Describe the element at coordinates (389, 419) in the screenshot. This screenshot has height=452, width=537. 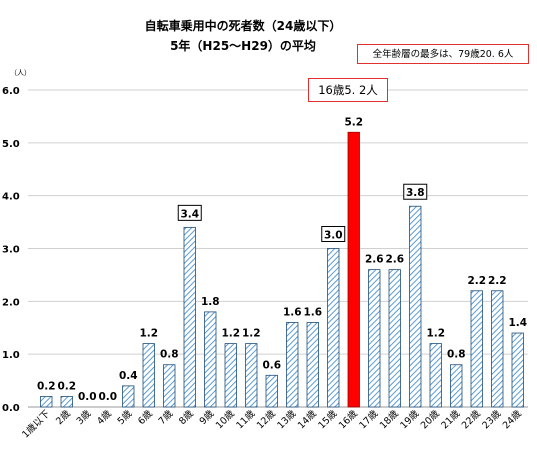
I see `x-tick-label-17: 18歳` at that location.